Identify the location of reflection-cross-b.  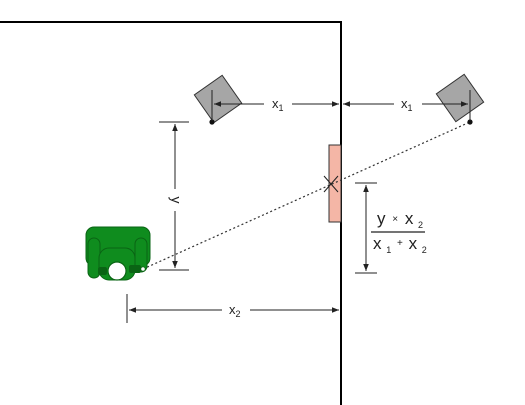
(331, 184).